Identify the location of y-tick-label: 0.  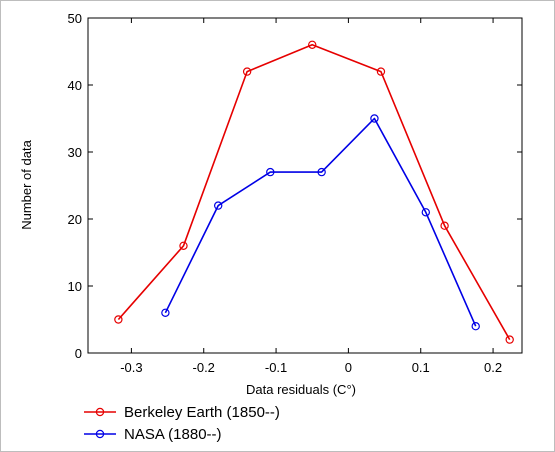
(78, 353).